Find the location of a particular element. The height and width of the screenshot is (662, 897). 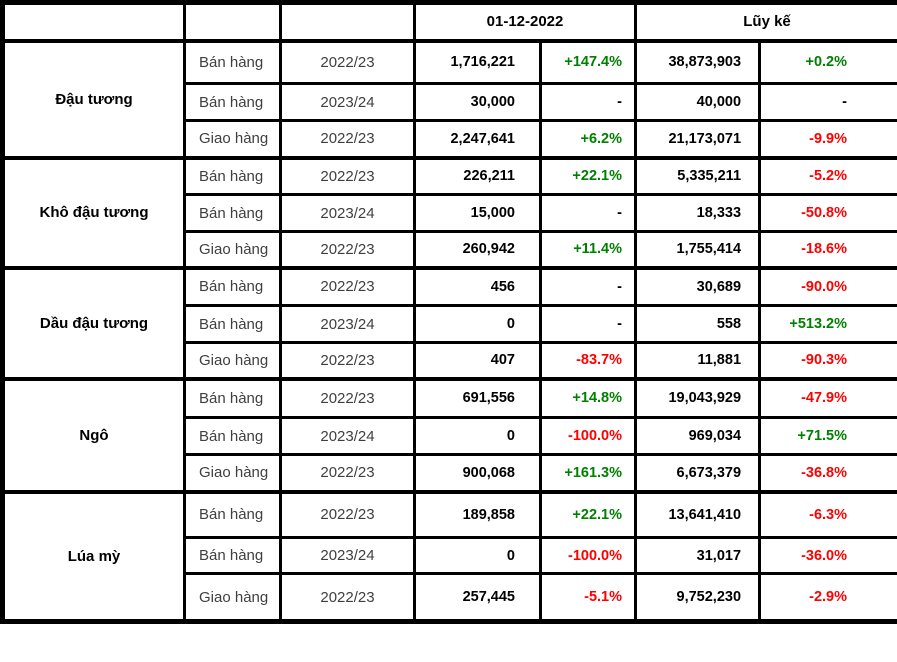

change-pct-cell: +161.3% is located at coordinates (588, 473).